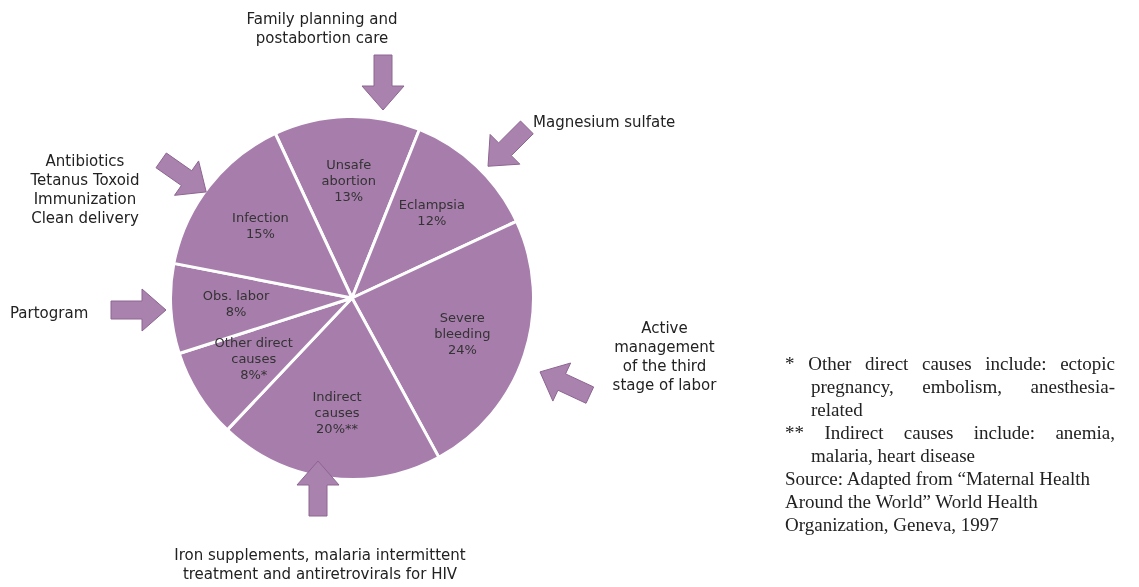 This screenshot has width=1139, height=587. What do you see at coordinates (322, 29) in the screenshot?
I see `text: Family planning and postabortion care` at bounding box center [322, 29].